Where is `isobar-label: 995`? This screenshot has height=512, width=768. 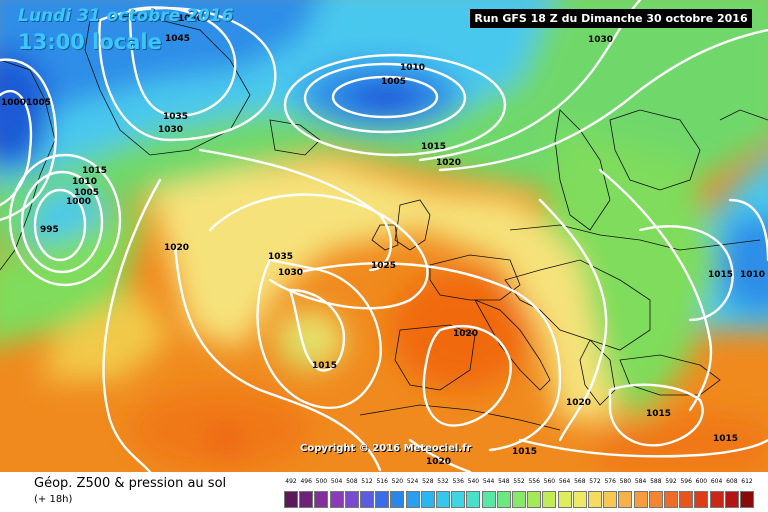
isobar-label: 995 is located at coordinates (49, 230).